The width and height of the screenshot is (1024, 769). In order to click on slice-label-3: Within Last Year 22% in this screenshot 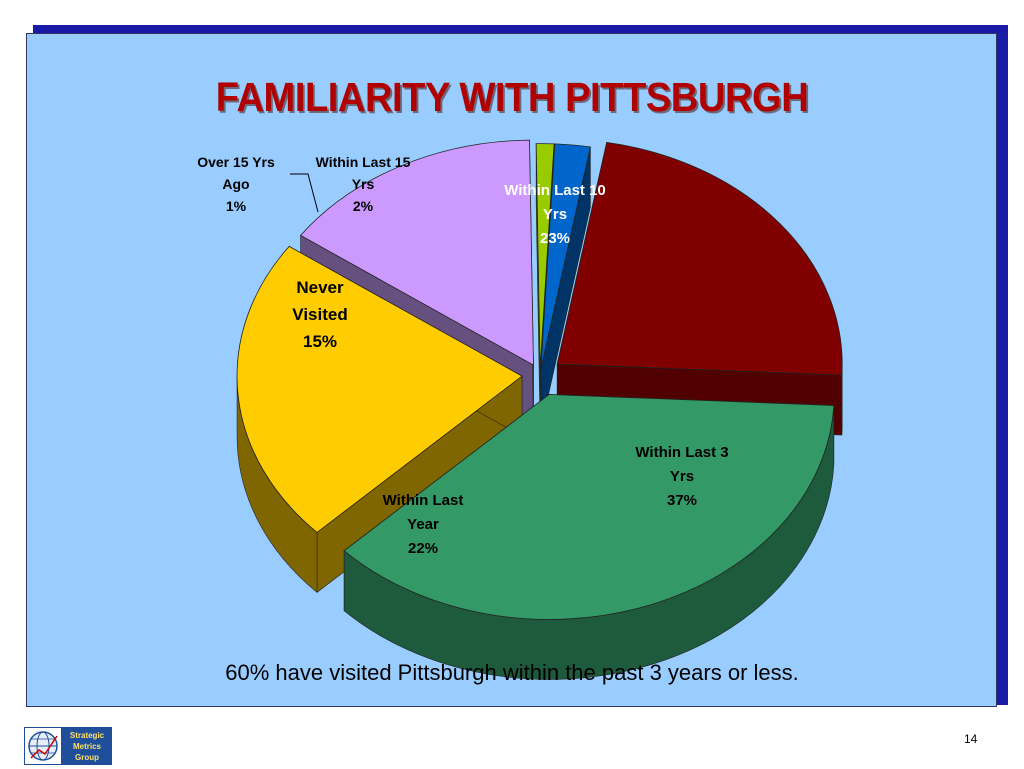, I will do `click(423, 524)`.